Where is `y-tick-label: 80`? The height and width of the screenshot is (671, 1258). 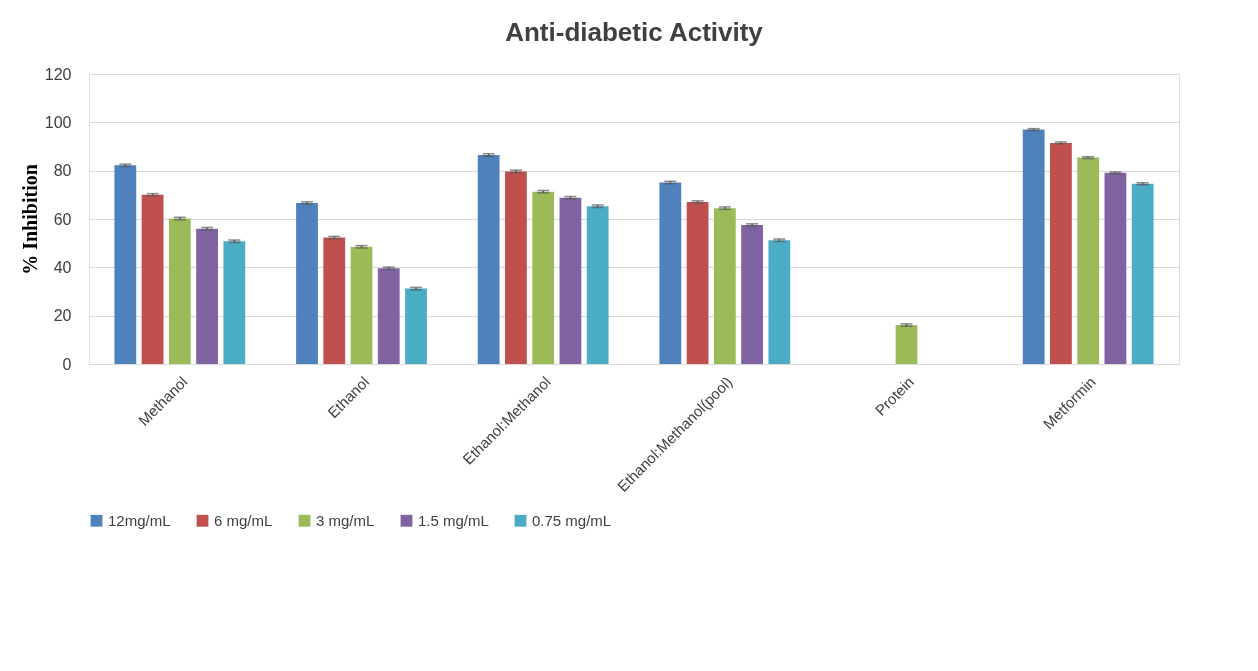 y-tick-label: 80 is located at coordinates (62, 171).